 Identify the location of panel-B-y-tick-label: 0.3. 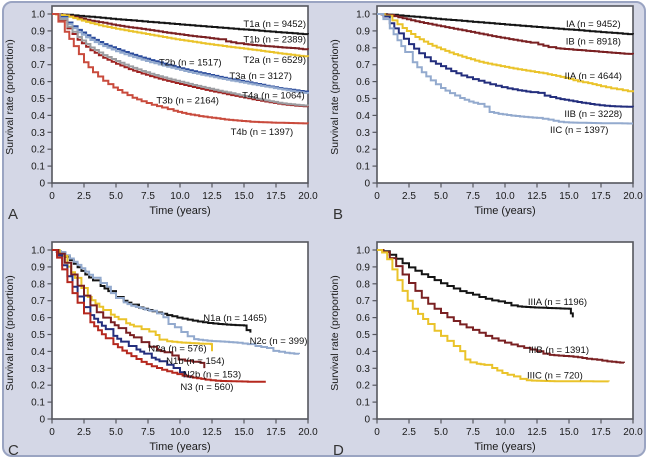
(363, 133).